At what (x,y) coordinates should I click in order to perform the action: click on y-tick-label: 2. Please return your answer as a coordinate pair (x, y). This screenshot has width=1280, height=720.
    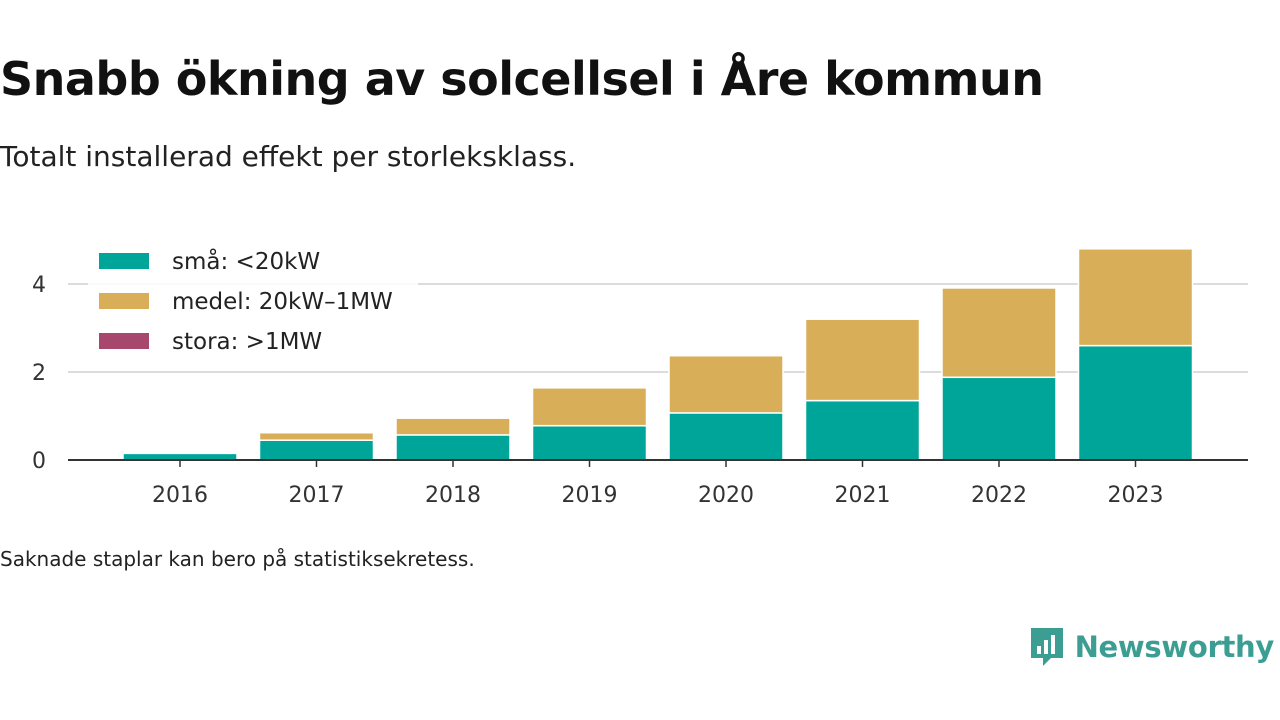
    Looking at the image, I should click on (39, 373).